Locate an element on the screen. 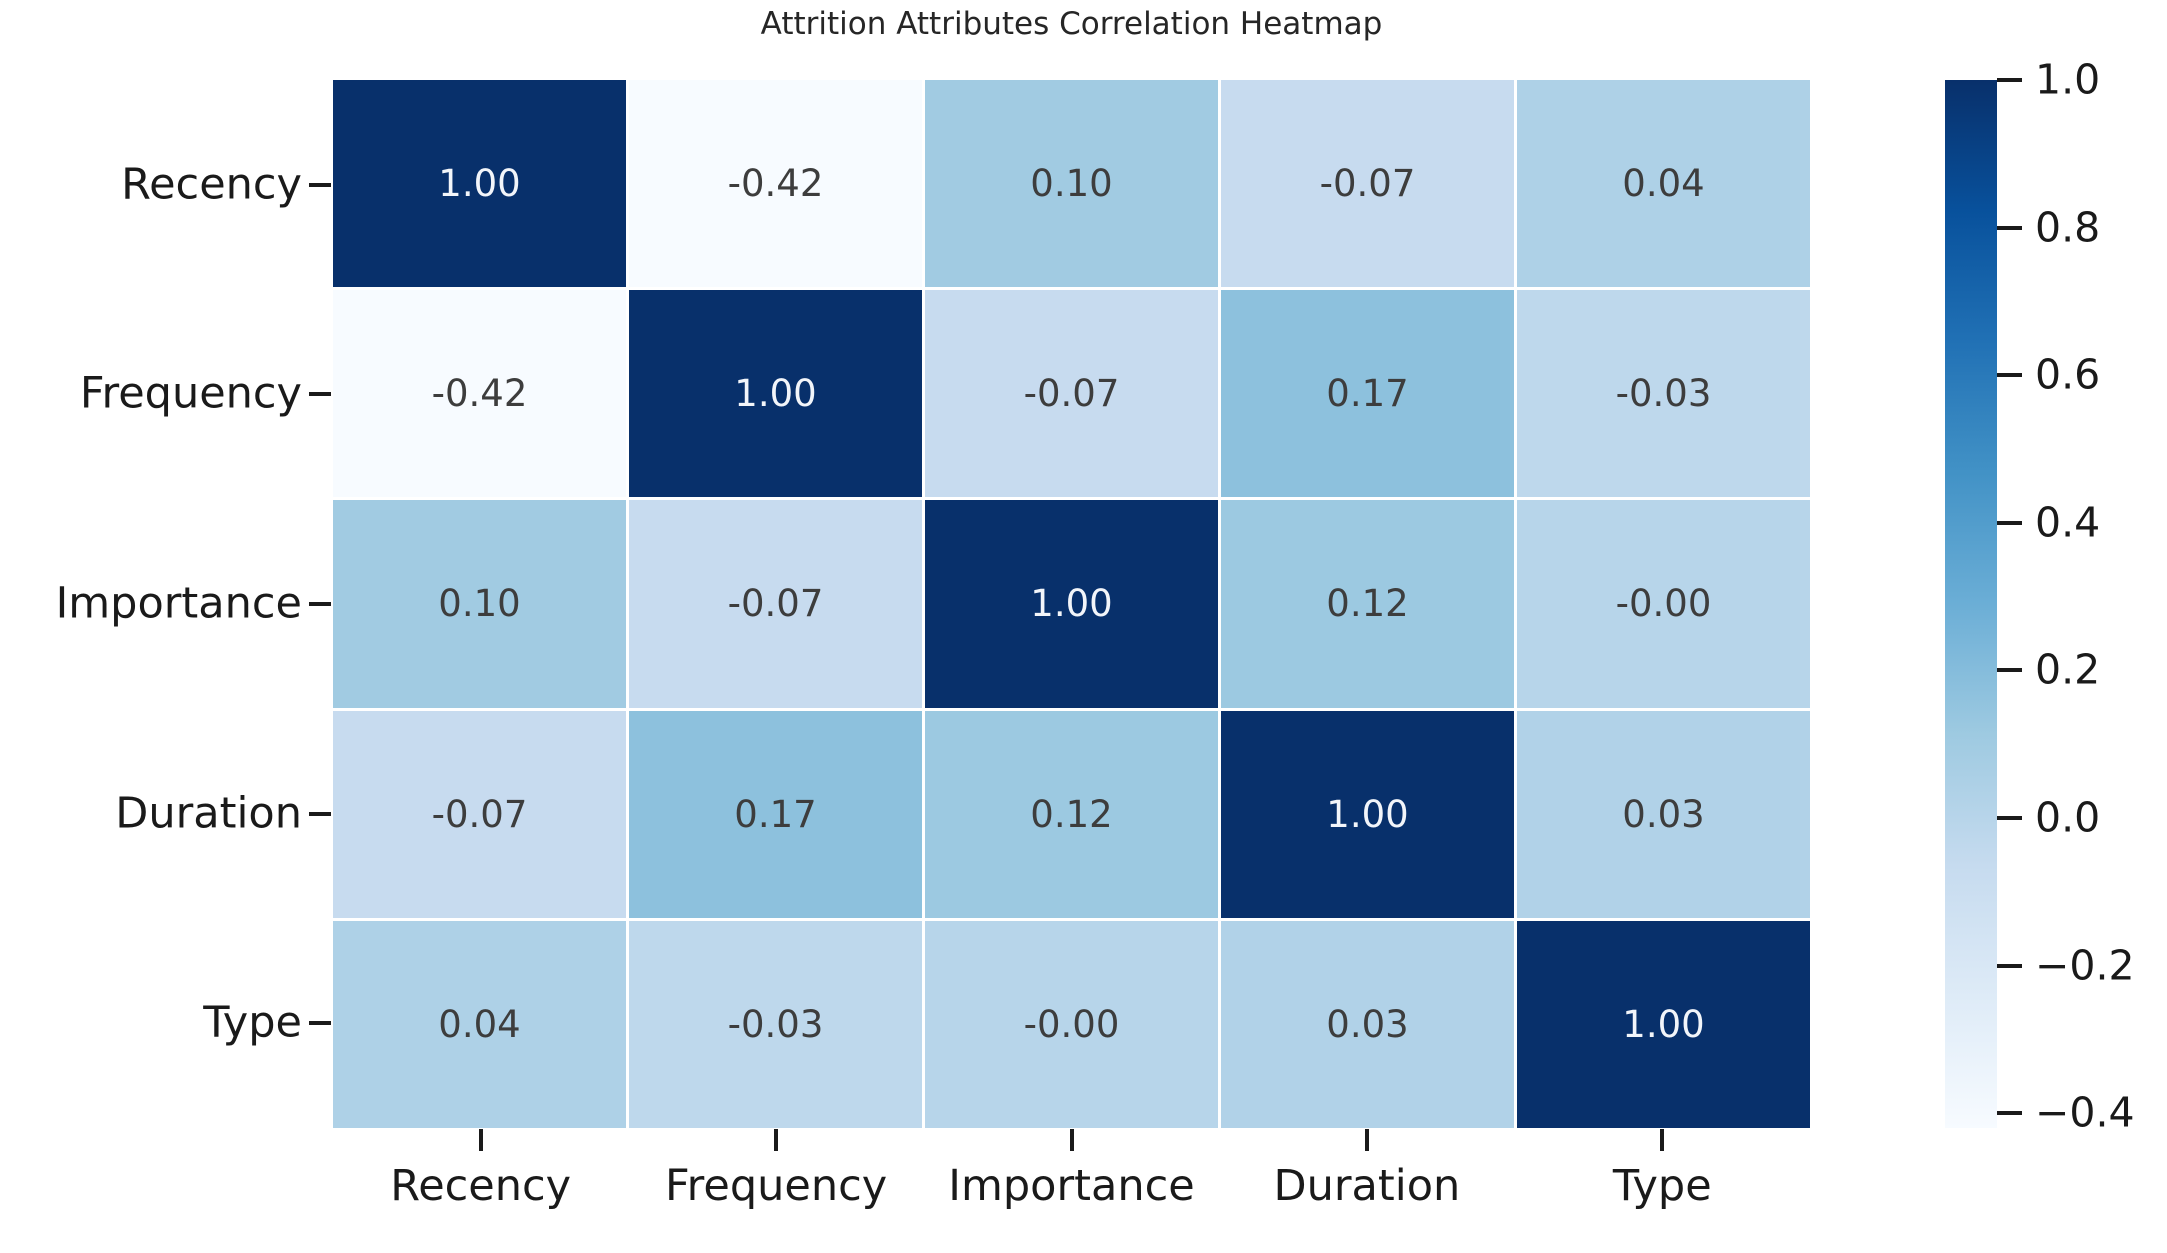 This screenshot has width=2167, height=1253. heatmap-cell-recency-frequency: -0.42 is located at coordinates (775, 184).